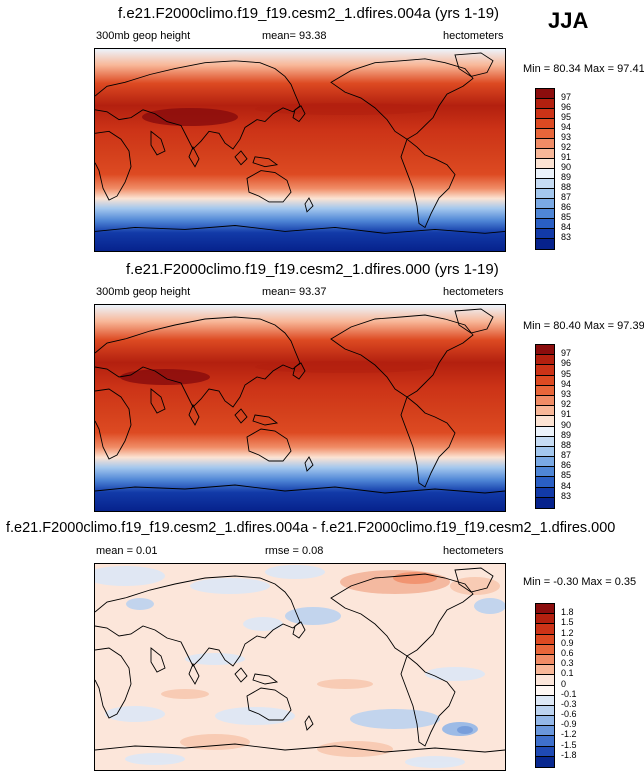 Image resolution: width=644 pixels, height=775 pixels. Describe the element at coordinates (583, 69) in the screenshot. I see `panel-1-minmax-label: Min = 80.34 Max = 97.41` at that location.